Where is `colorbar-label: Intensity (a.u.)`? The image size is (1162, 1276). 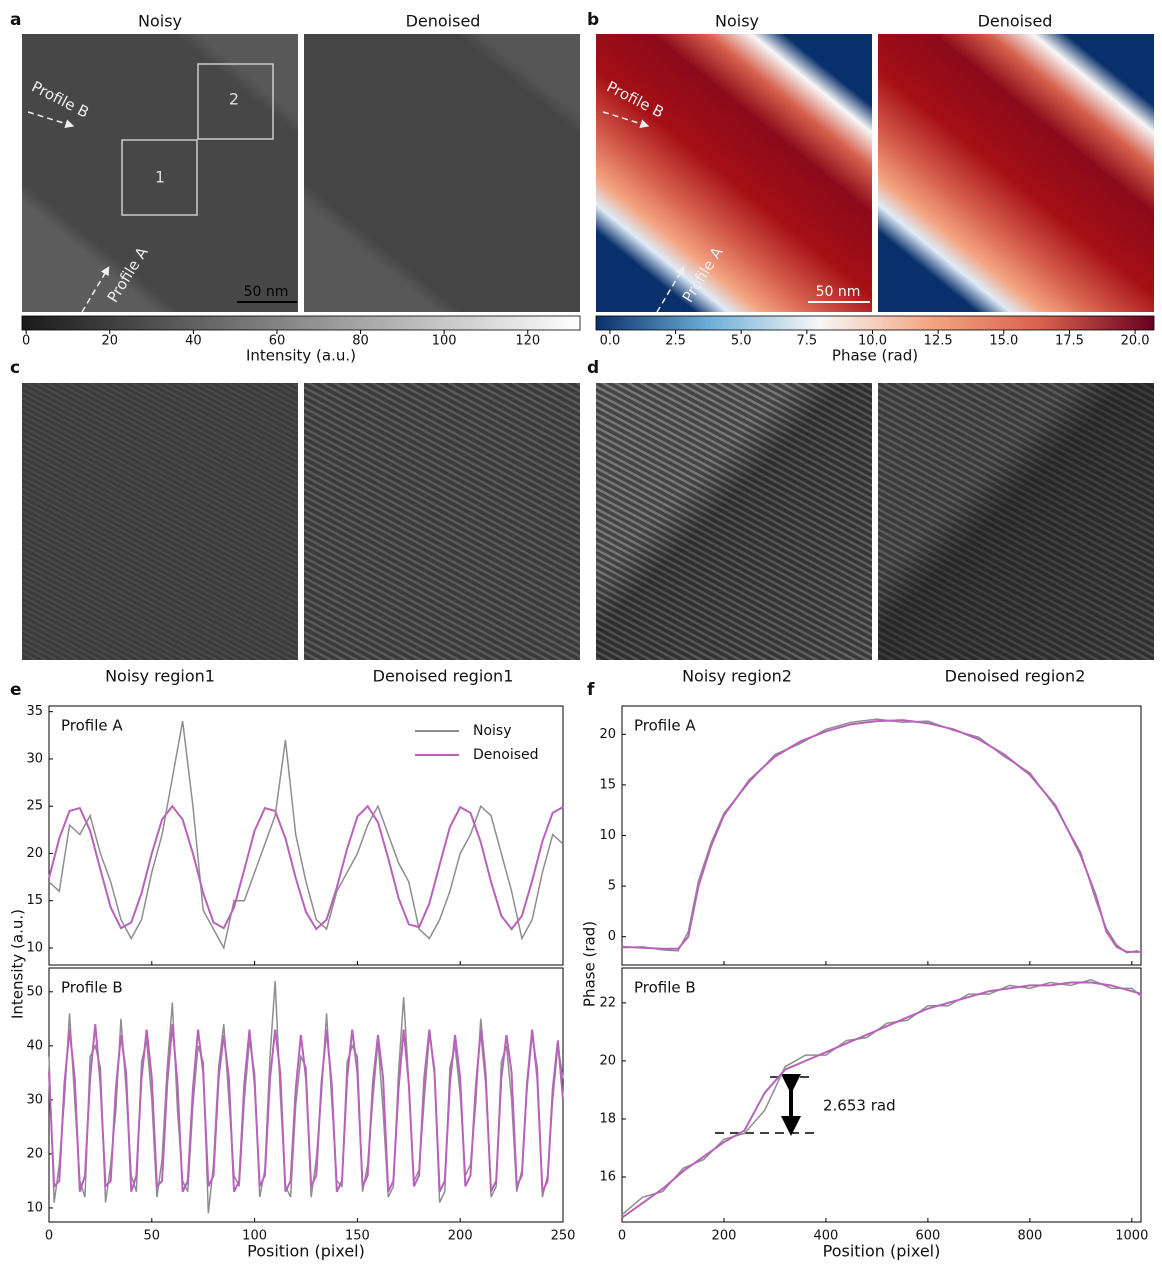
colorbar-label: Intensity (a.u.) is located at coordinates (301, 356).